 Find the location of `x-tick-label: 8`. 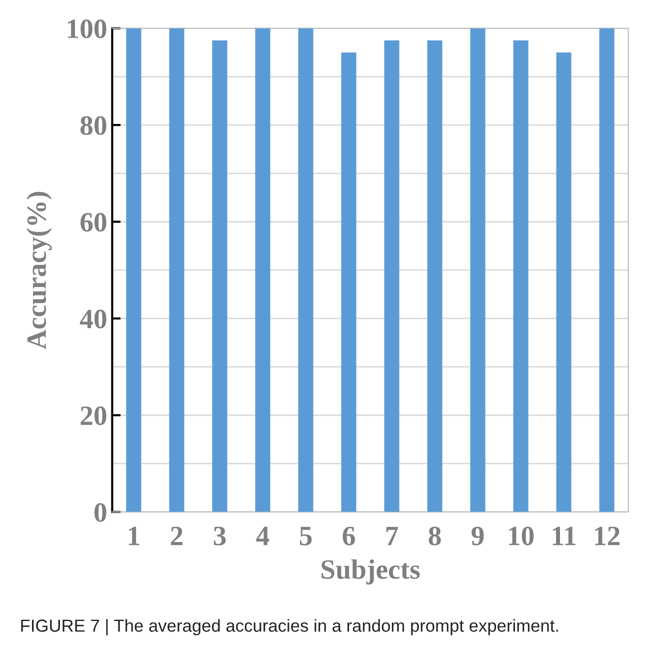

x-tick-label: 8 is located at coordinates (434, 536).